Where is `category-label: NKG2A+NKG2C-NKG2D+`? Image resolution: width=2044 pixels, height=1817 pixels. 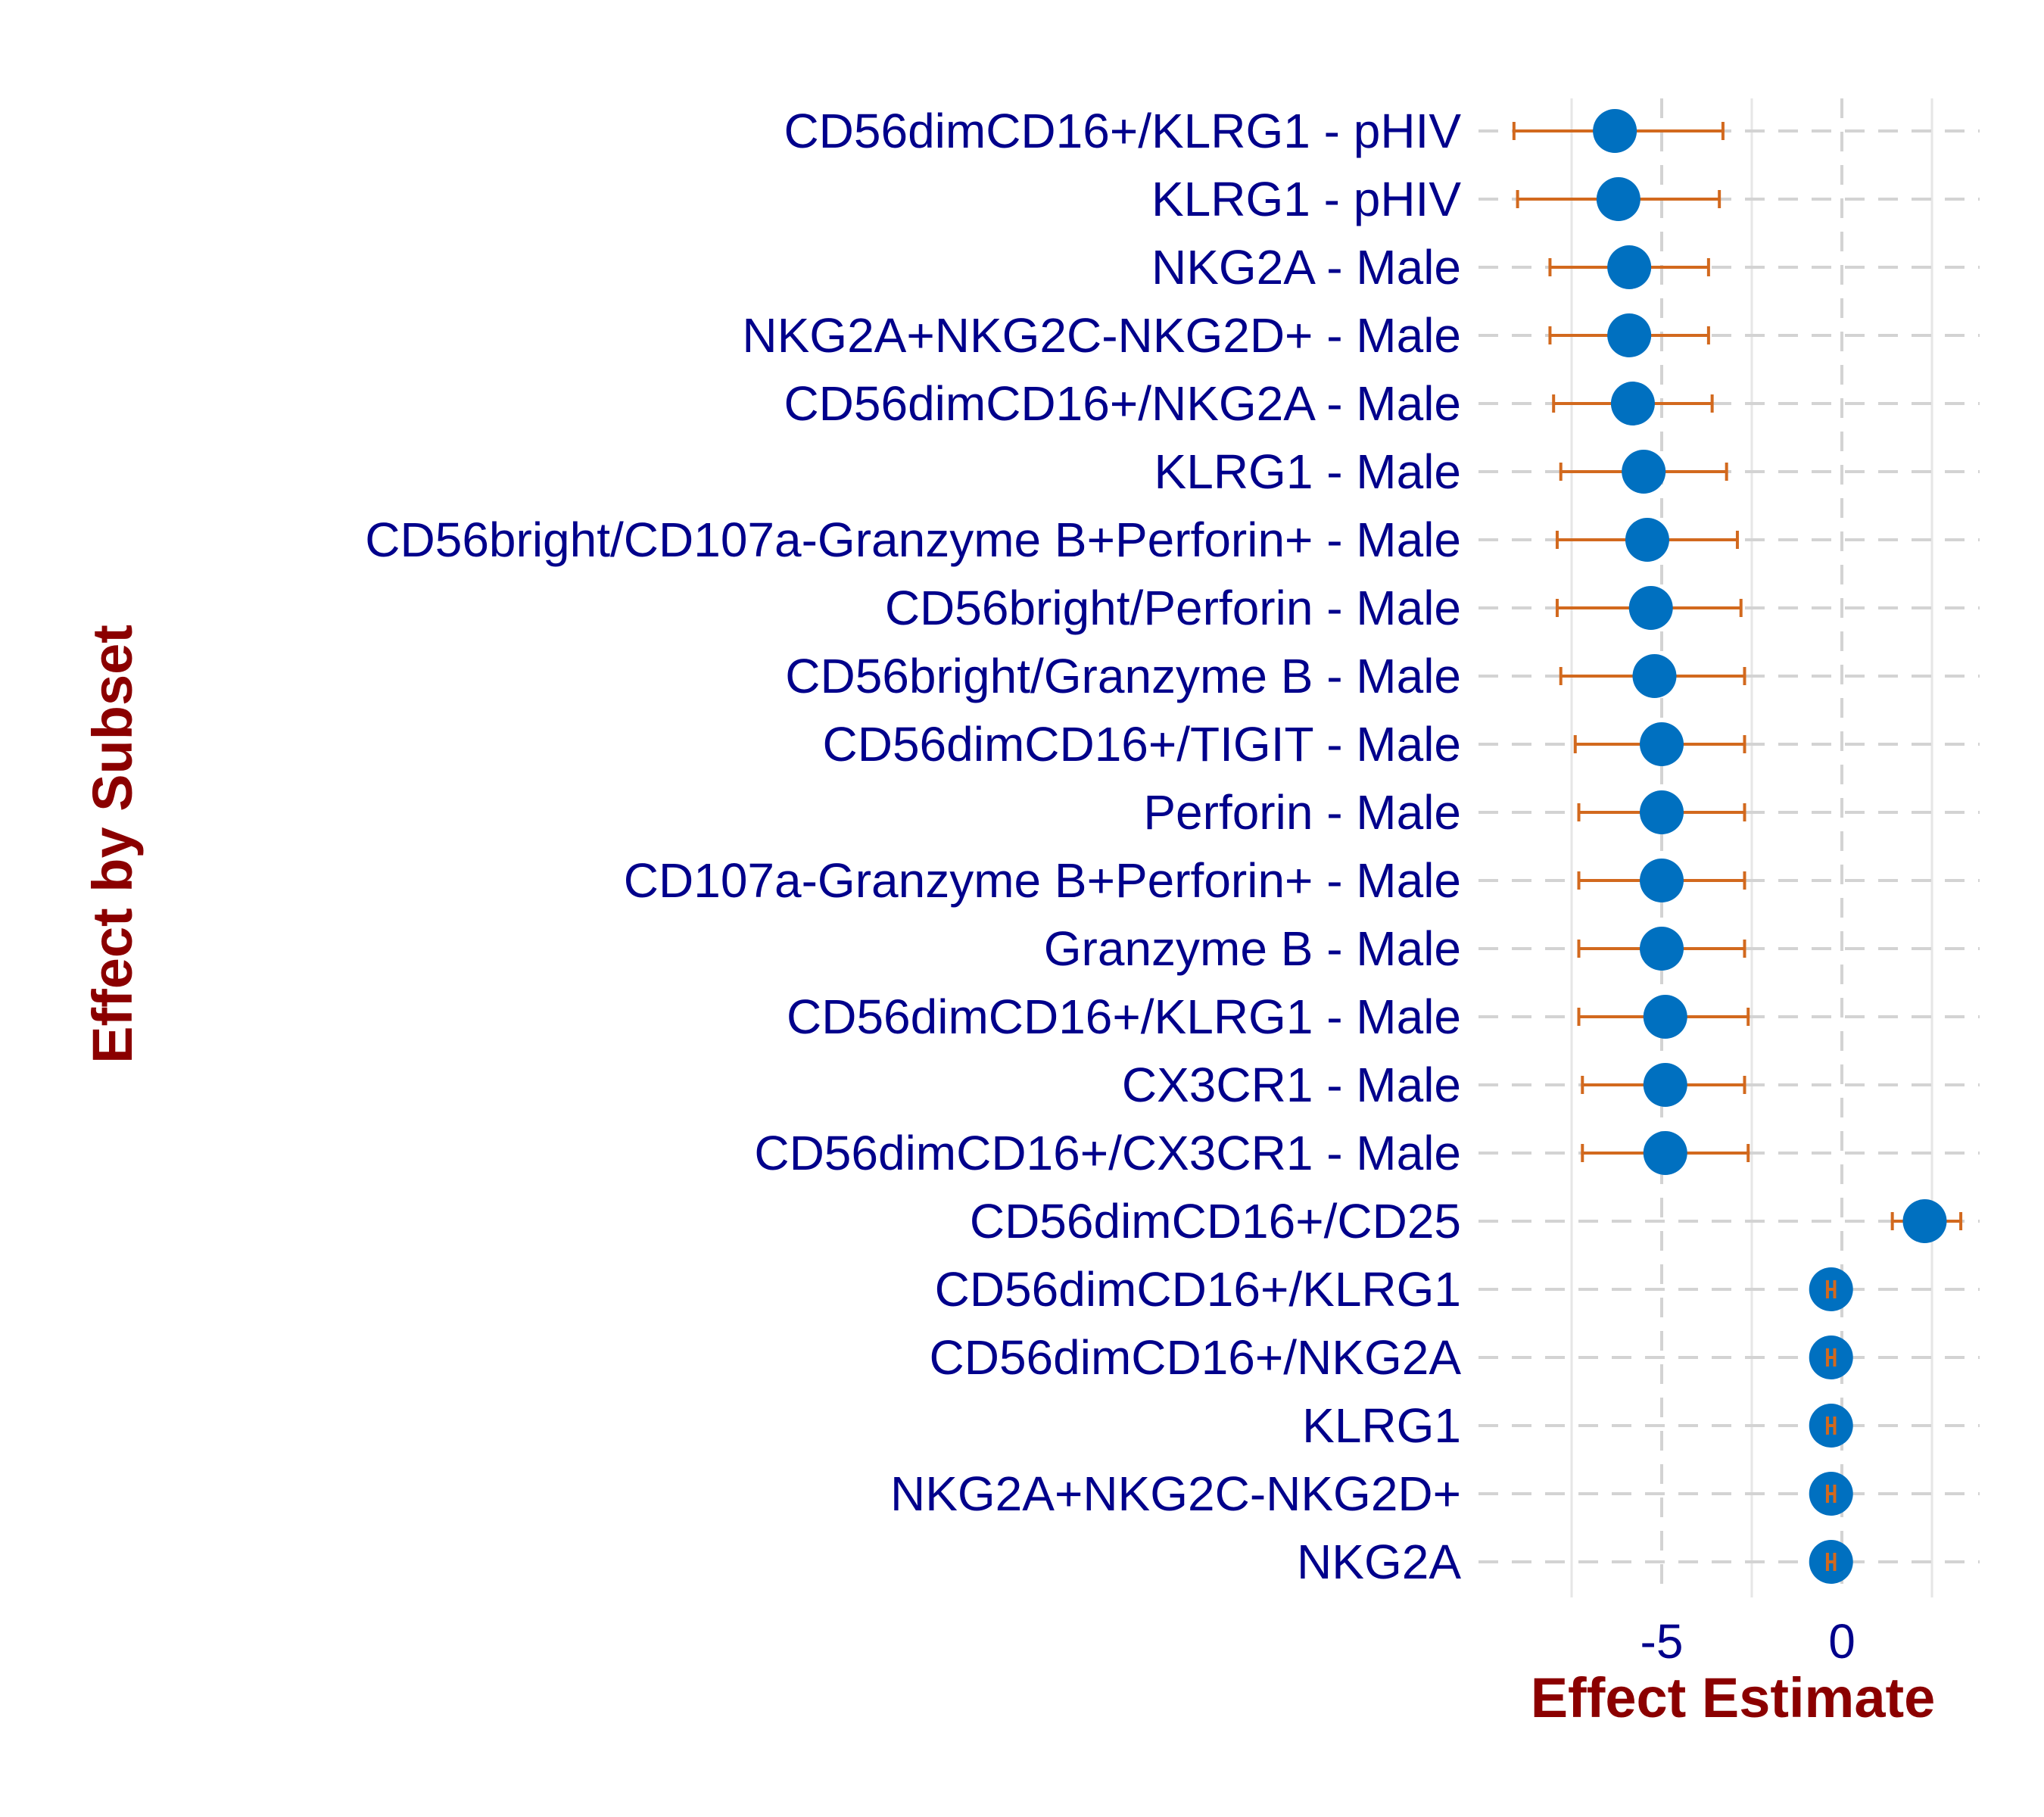 category-label: NKG2A+NKG2C-NKG2D+ is located at coordinates (1175, 1493).